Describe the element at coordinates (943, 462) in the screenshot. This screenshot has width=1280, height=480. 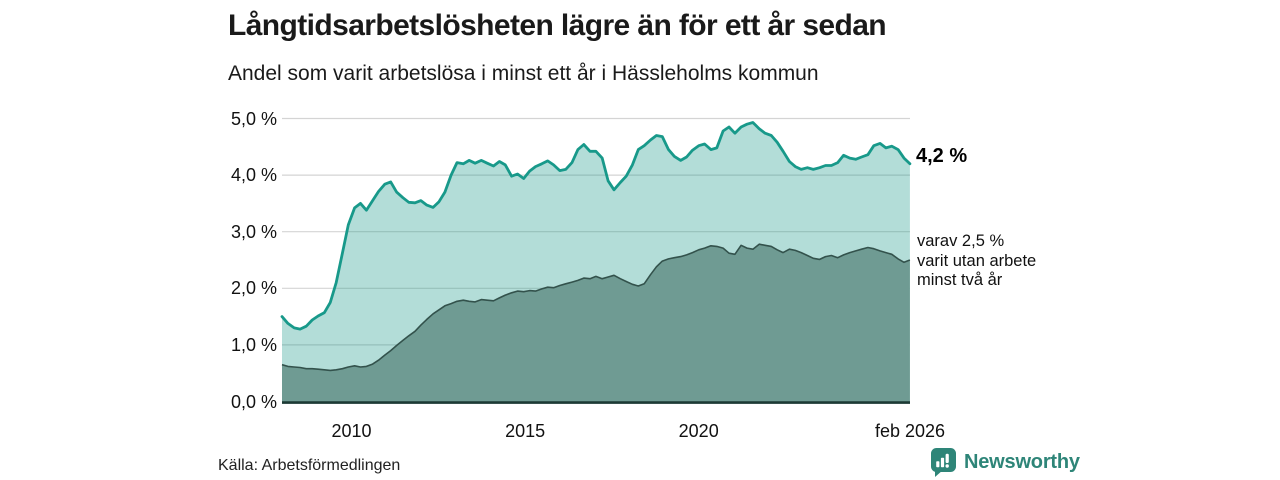
I see `newsworthy-icon` at that location.